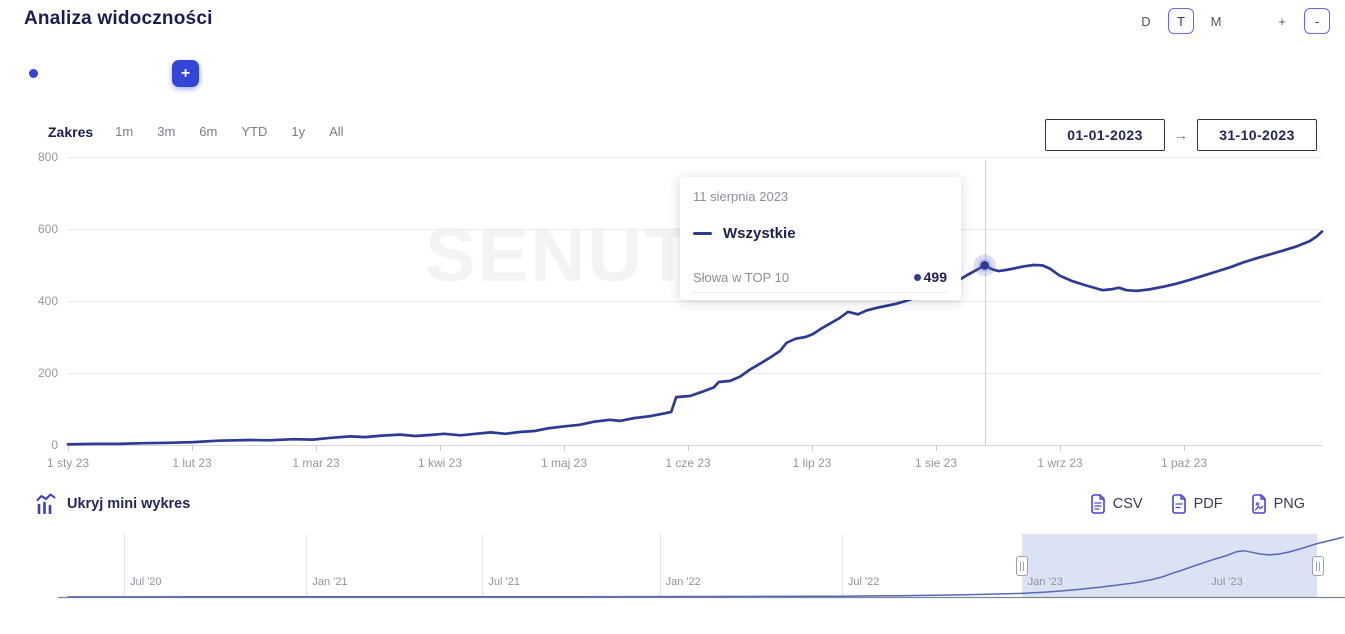  What do you see at coordinates (1227, 582) in the screenshot?
I see `navigator-label-7: Jul '23` at bounding box center [1227, 582].